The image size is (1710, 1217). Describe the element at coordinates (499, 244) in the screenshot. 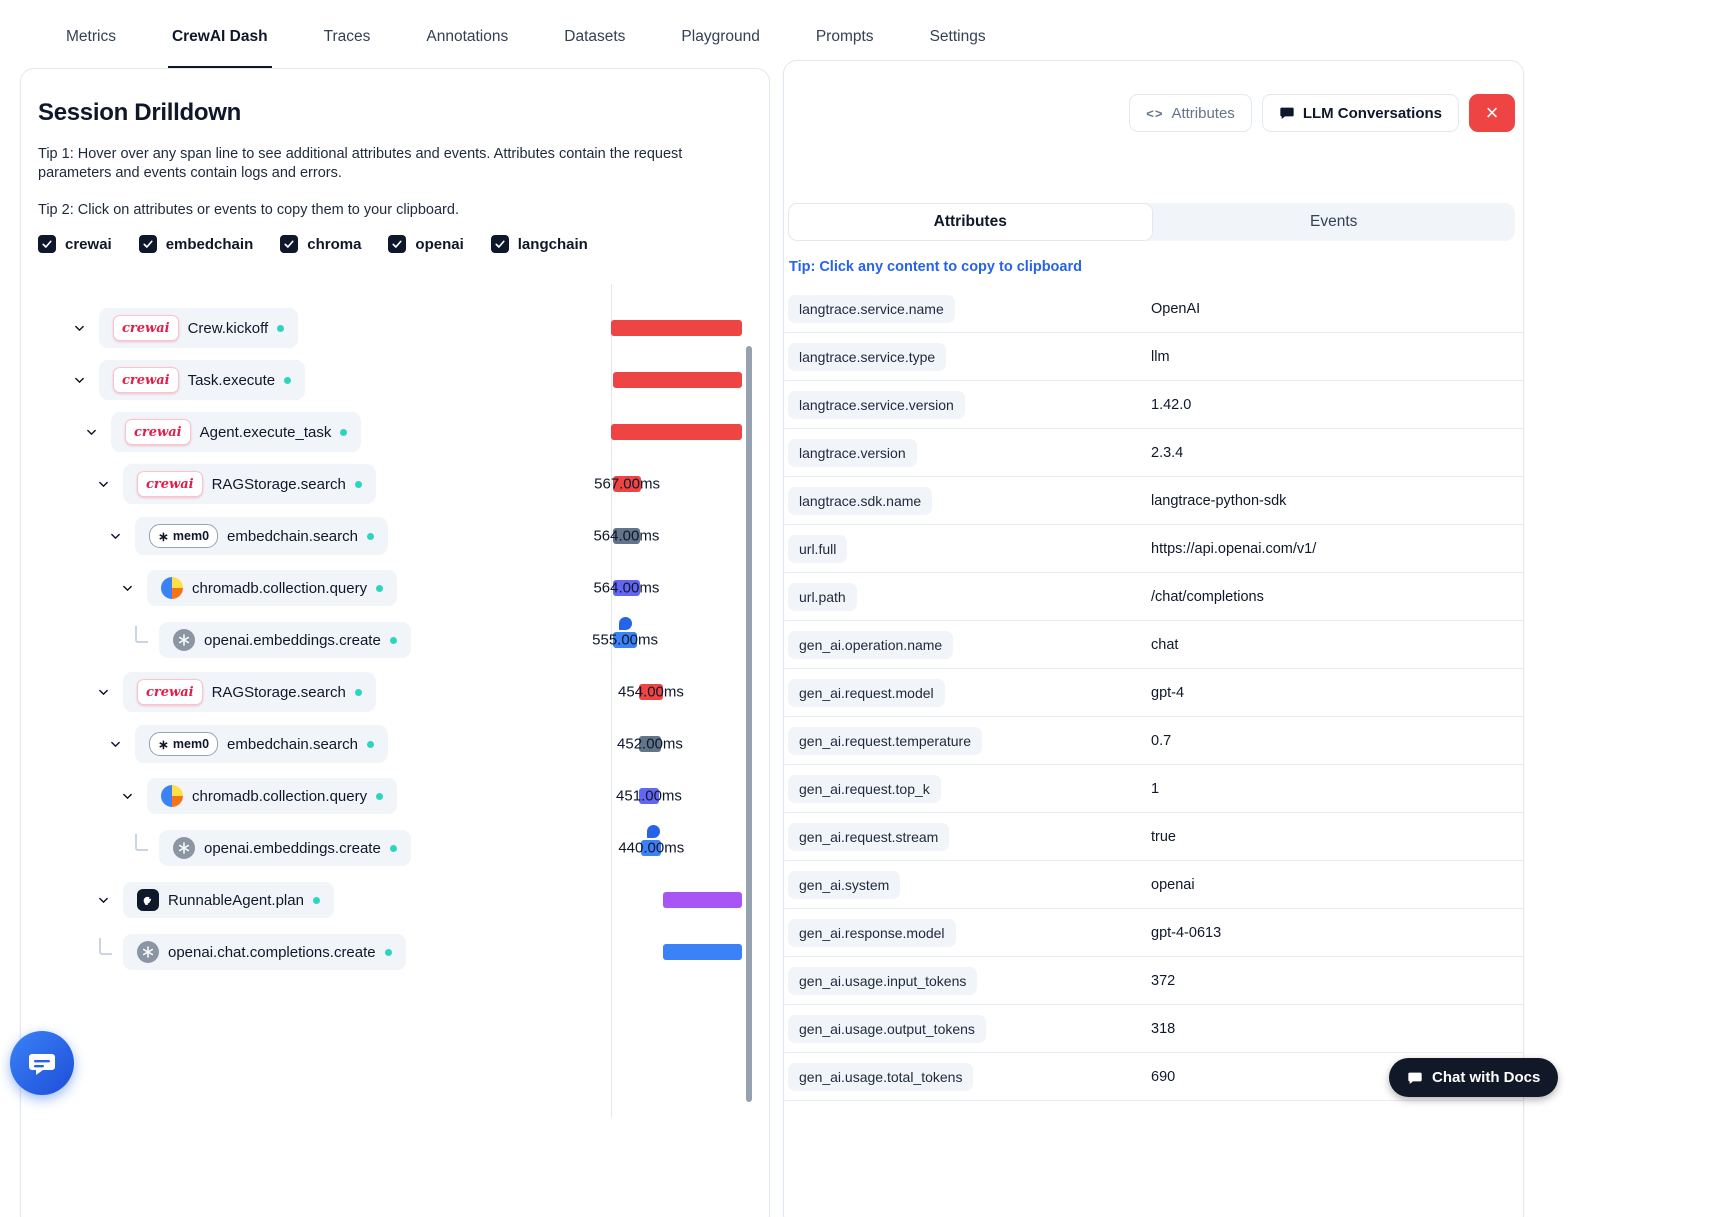

I see `checkbox-langchain` at that location.